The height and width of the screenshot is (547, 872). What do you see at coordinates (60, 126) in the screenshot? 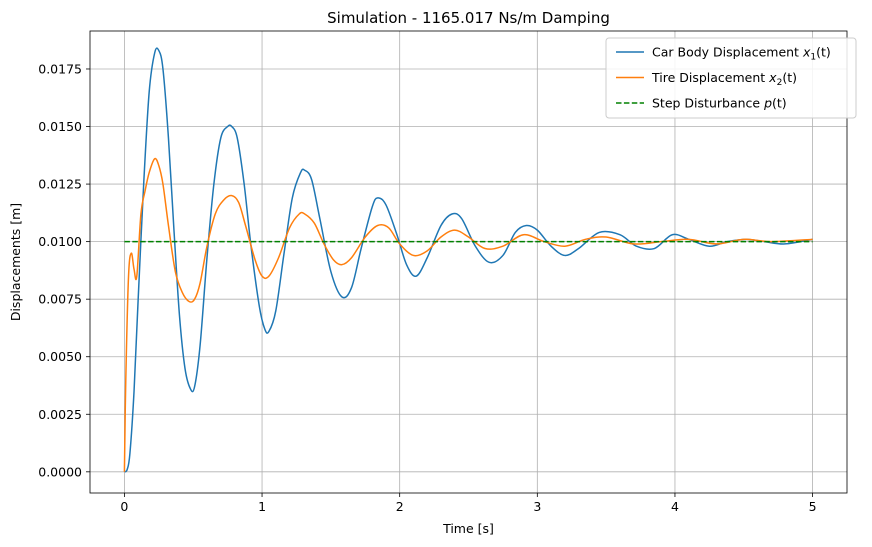
I see `y-tick-label: 0.0150` at bounding box center [60, 126].